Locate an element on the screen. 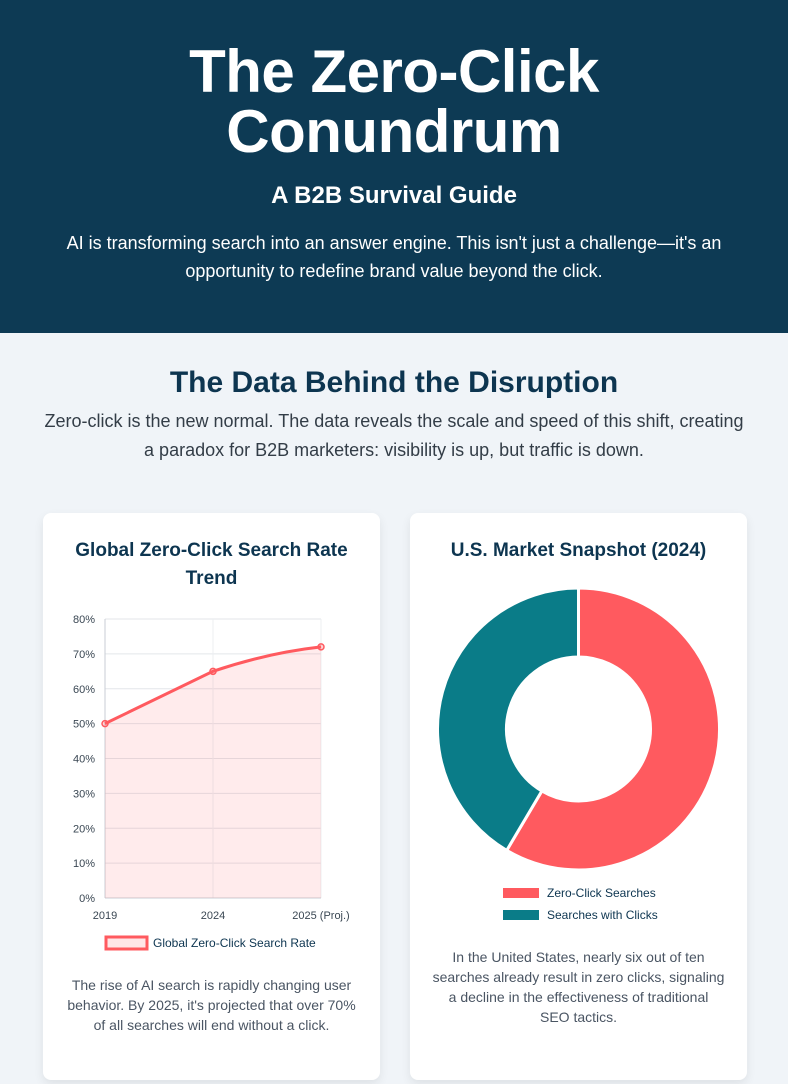 This screenshot has width=788, height=1084. x-tick-label: 2019 is located at coordinates (105, 916).